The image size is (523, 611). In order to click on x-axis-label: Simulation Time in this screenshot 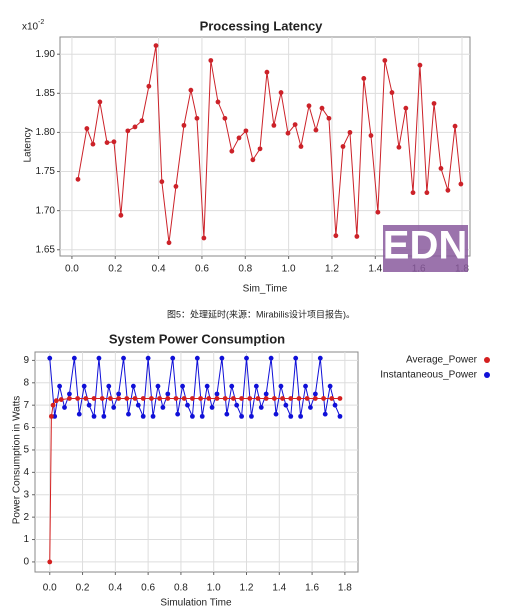, I will do `click(196, 603)`.